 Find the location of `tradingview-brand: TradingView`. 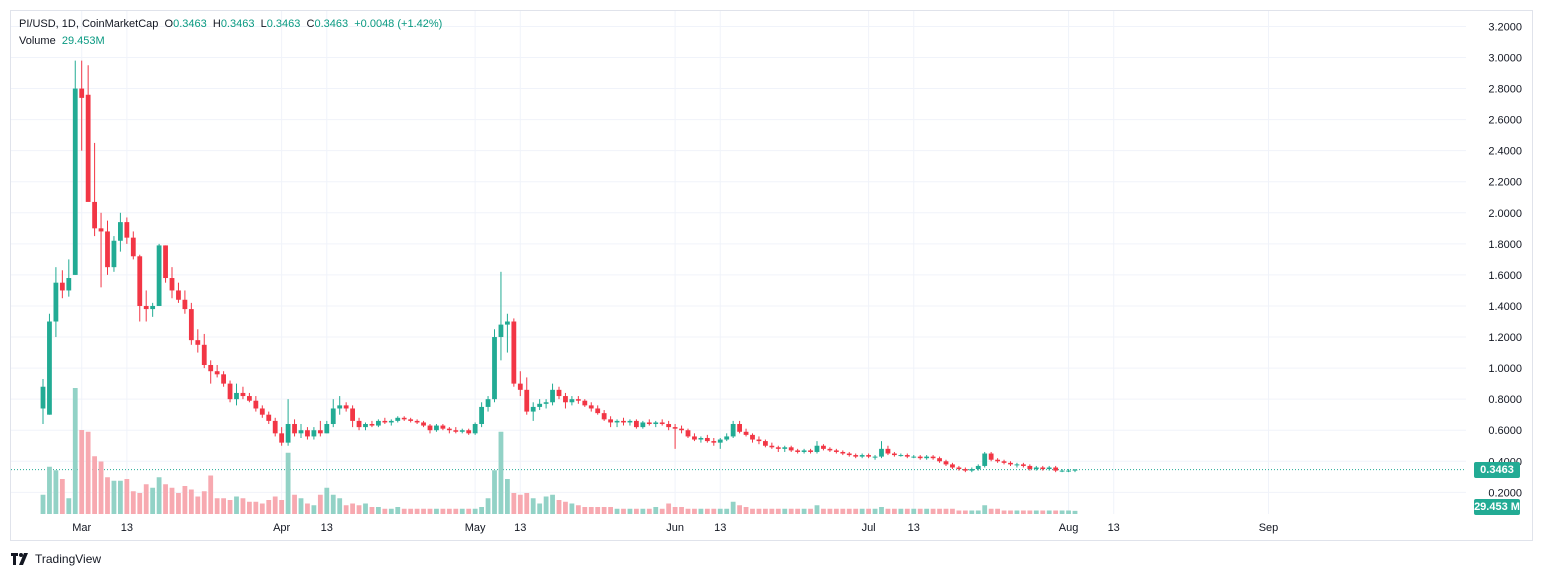

tradingview-brand: TradingView is located at coordinates (56, 559).